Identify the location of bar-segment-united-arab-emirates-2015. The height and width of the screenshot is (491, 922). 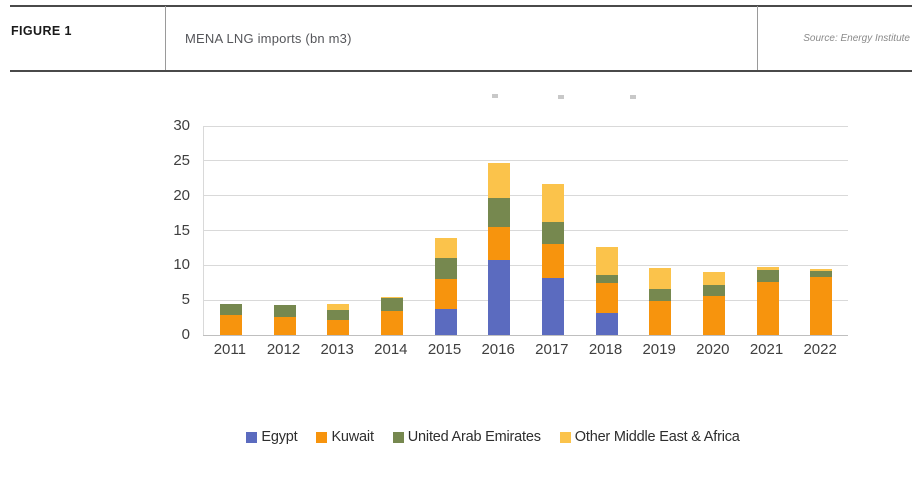
(445, 268).